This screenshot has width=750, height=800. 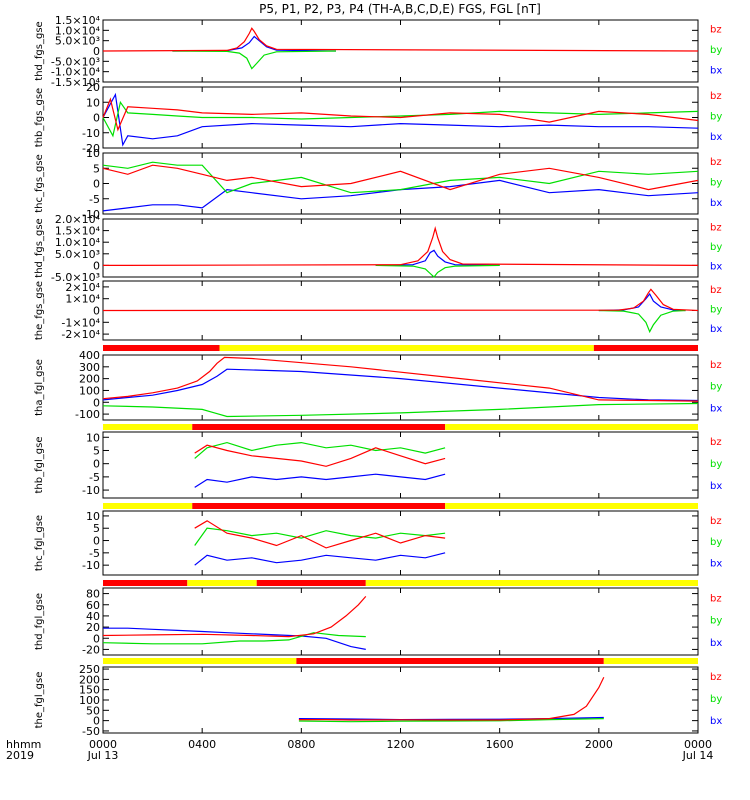 I want to click on x-label-top: hhmm, so click(x=23, y=744).